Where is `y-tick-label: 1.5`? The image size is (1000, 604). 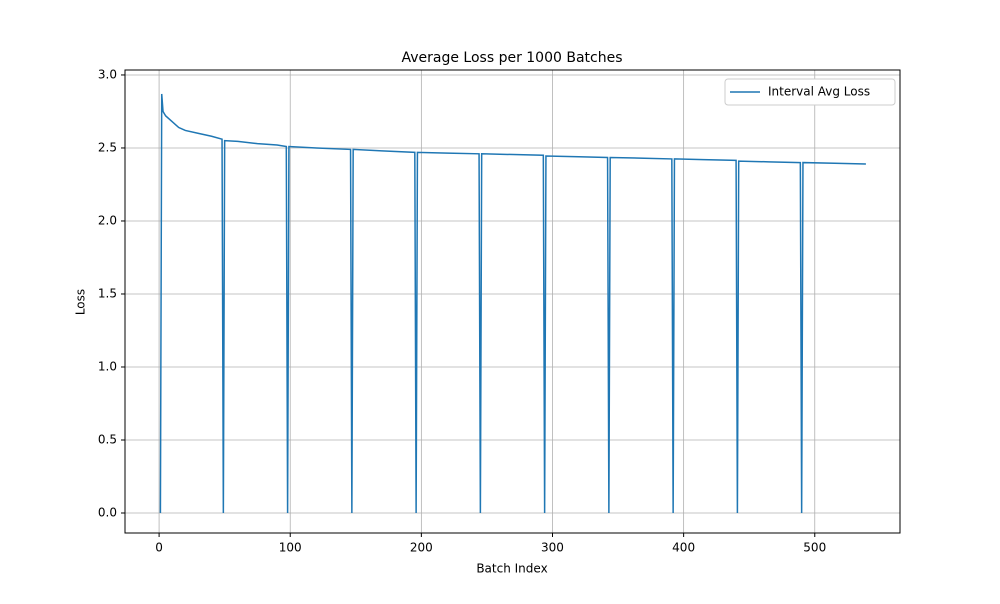 y-tick-label: 1.5 is located at coordinates (107, 293).